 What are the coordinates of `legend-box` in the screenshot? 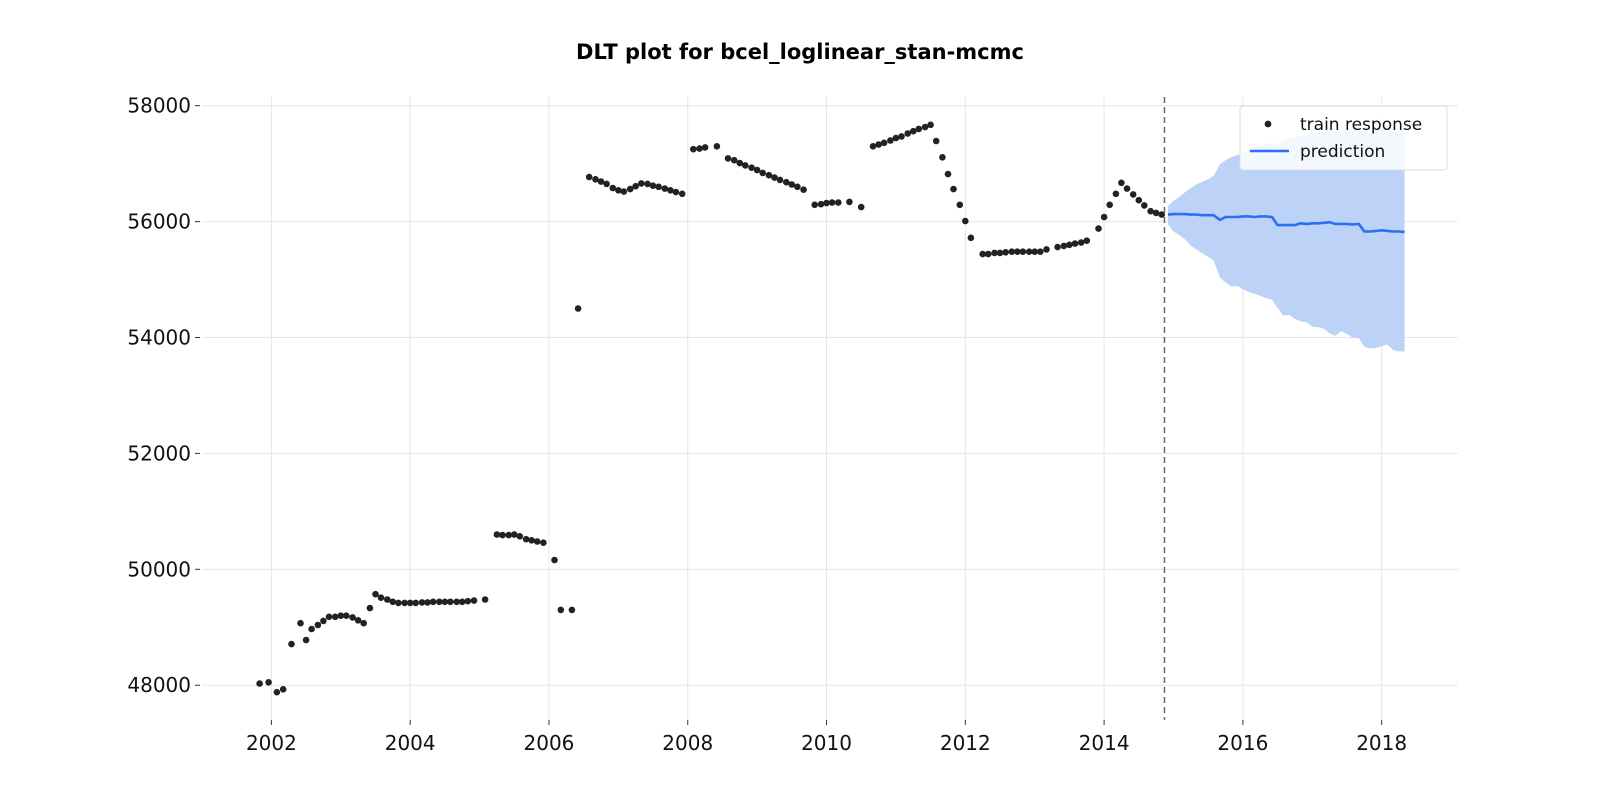 It's located at (1343, 138).